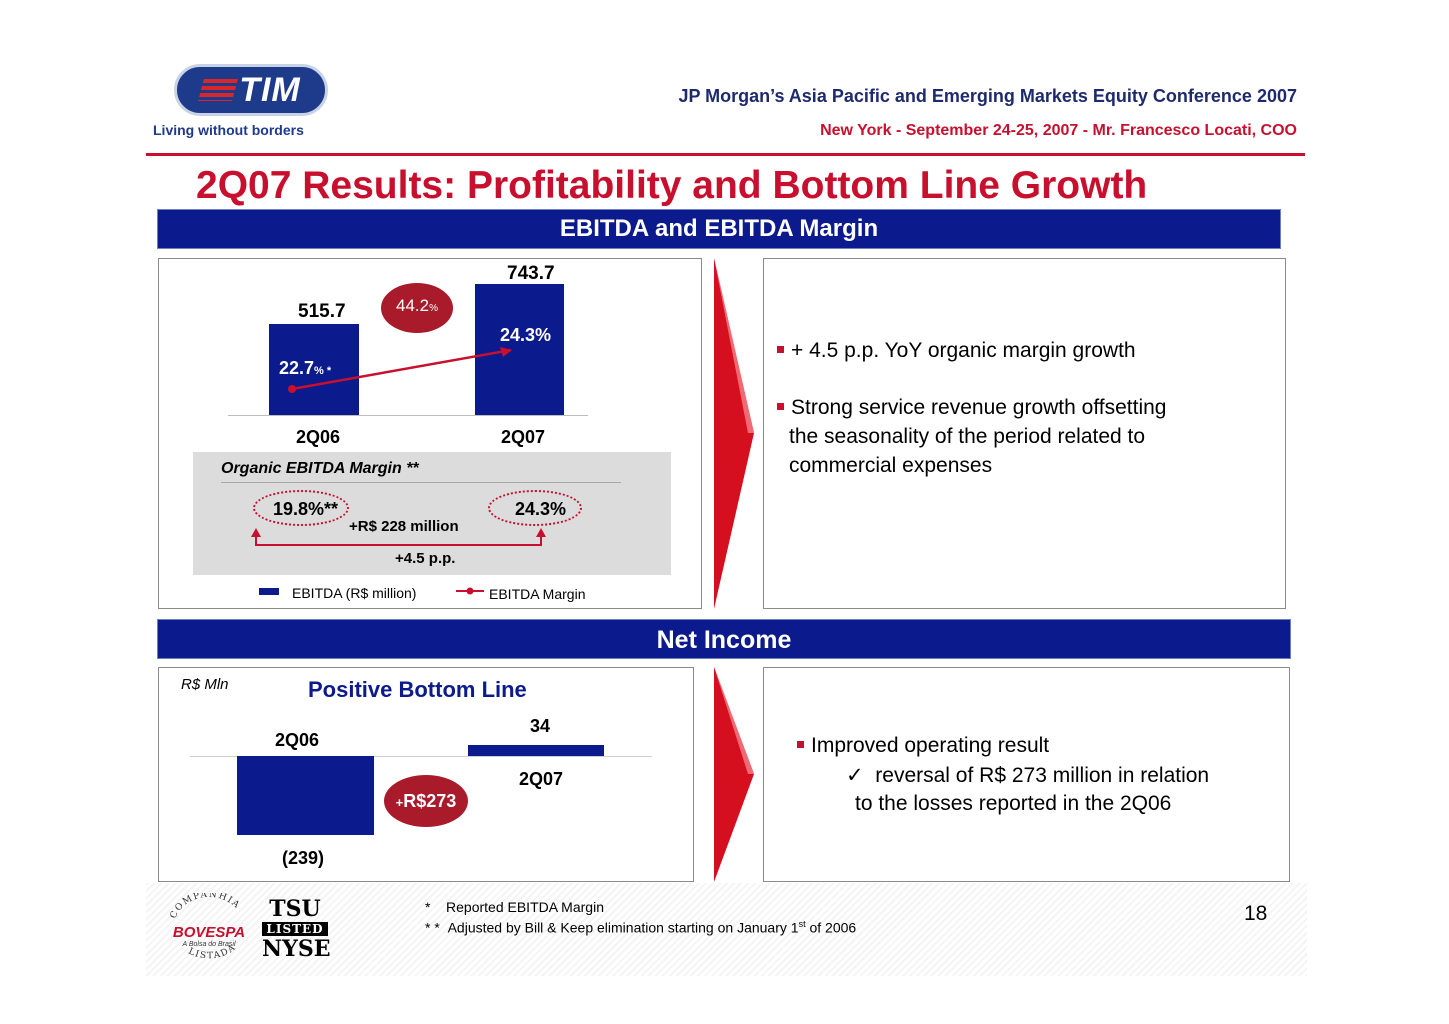 The image size is (1449, 1024). I want to click on margin-line-segment, so click(401, 369).